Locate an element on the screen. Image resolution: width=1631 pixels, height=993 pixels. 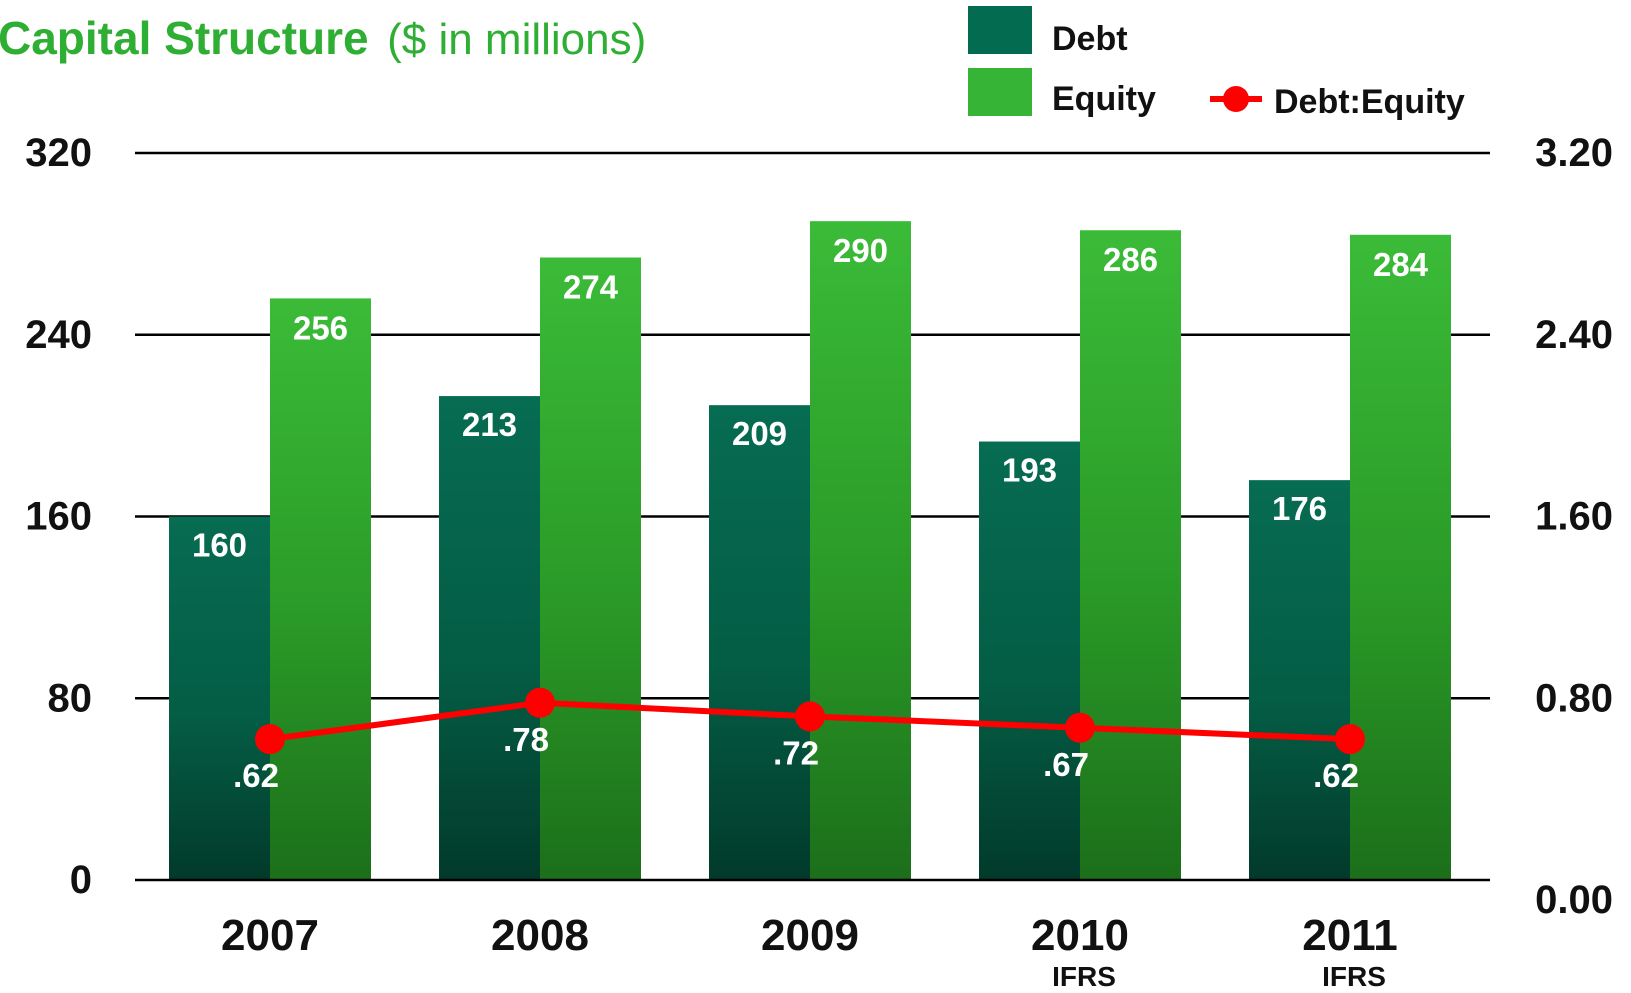
left-tick-label: 80 is located at coordinates (70, 698).